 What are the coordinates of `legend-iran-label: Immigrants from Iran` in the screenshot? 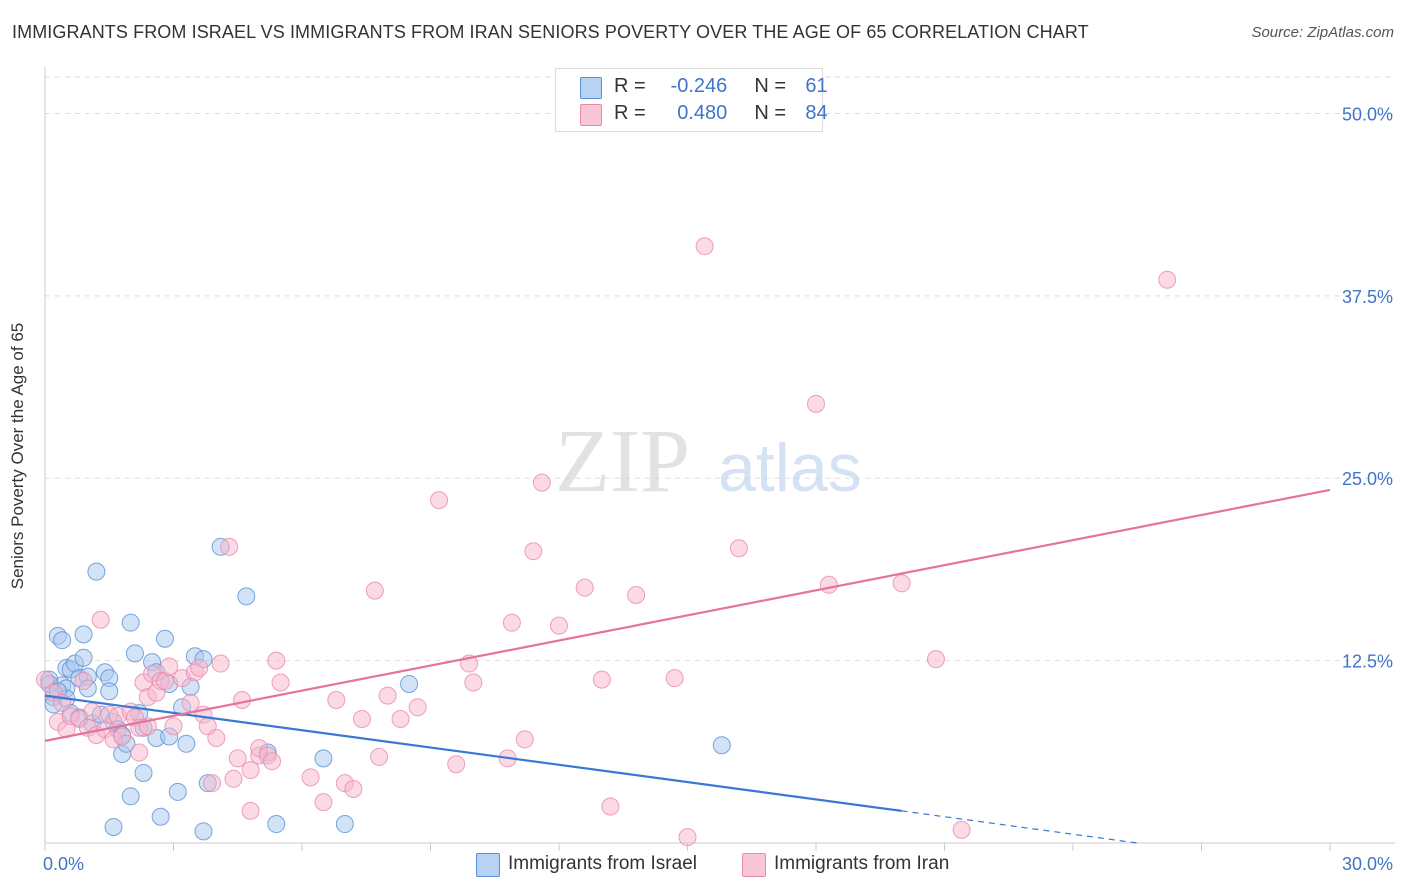 It's located at (862, 863).